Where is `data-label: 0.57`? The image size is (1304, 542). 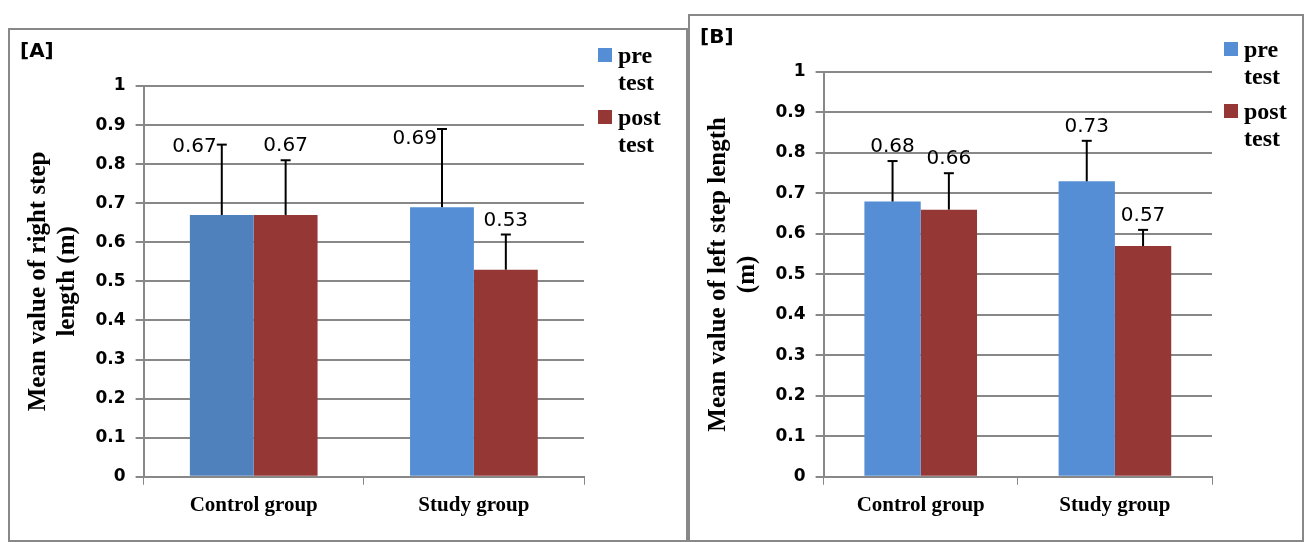 data-label: 0.57 is located at coordinates (1143, 214).